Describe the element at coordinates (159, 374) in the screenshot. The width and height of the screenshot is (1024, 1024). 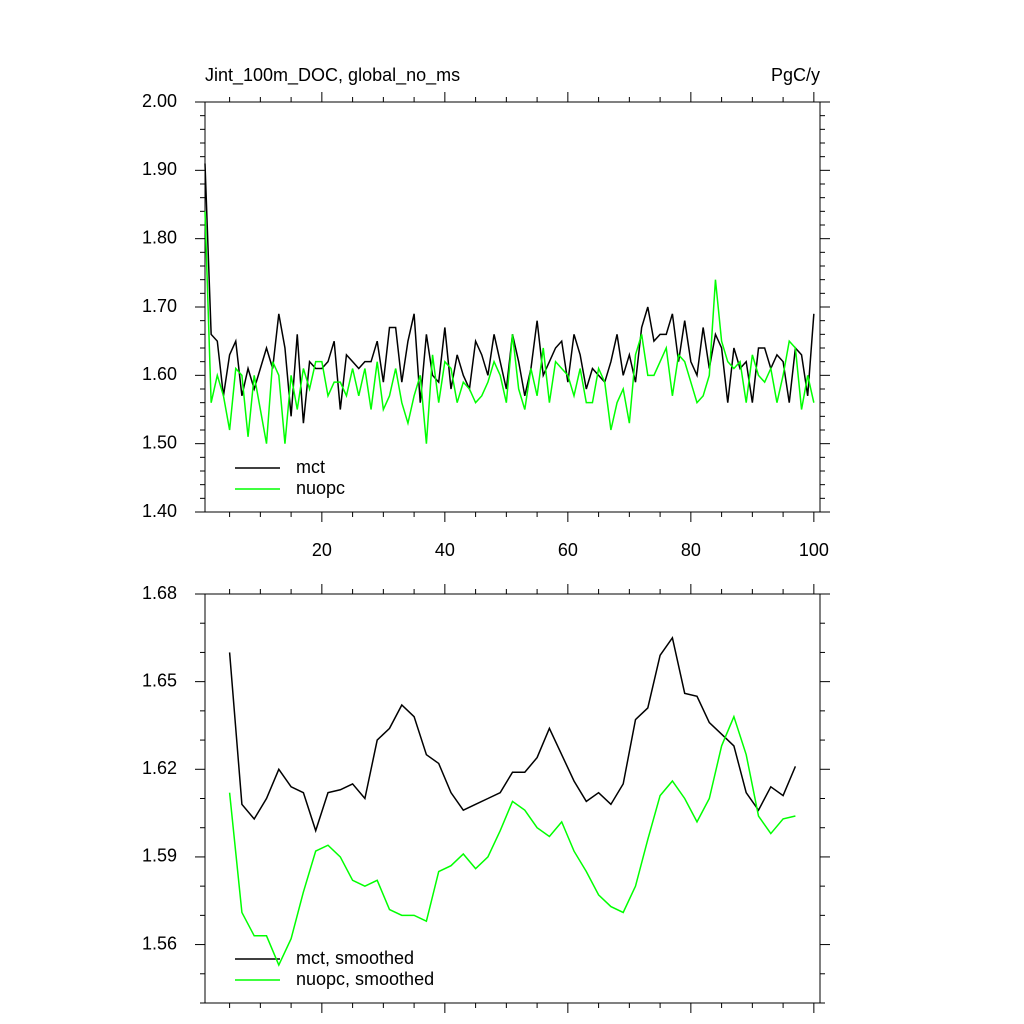
I see `y-tick-label: 1.60` at that location.